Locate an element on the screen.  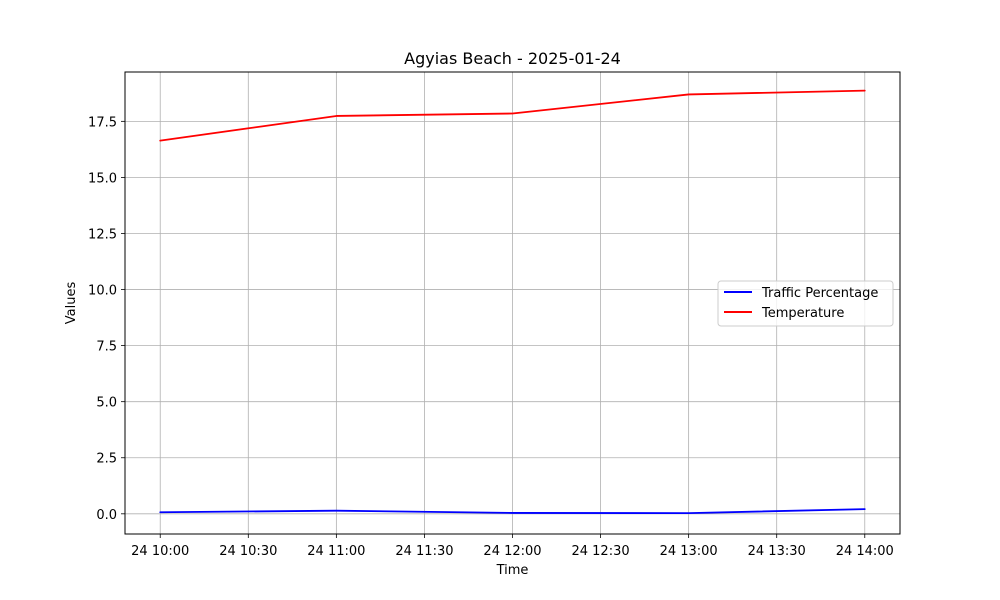
y-tick-label: 17.5 is located at coordinates (102, 122).